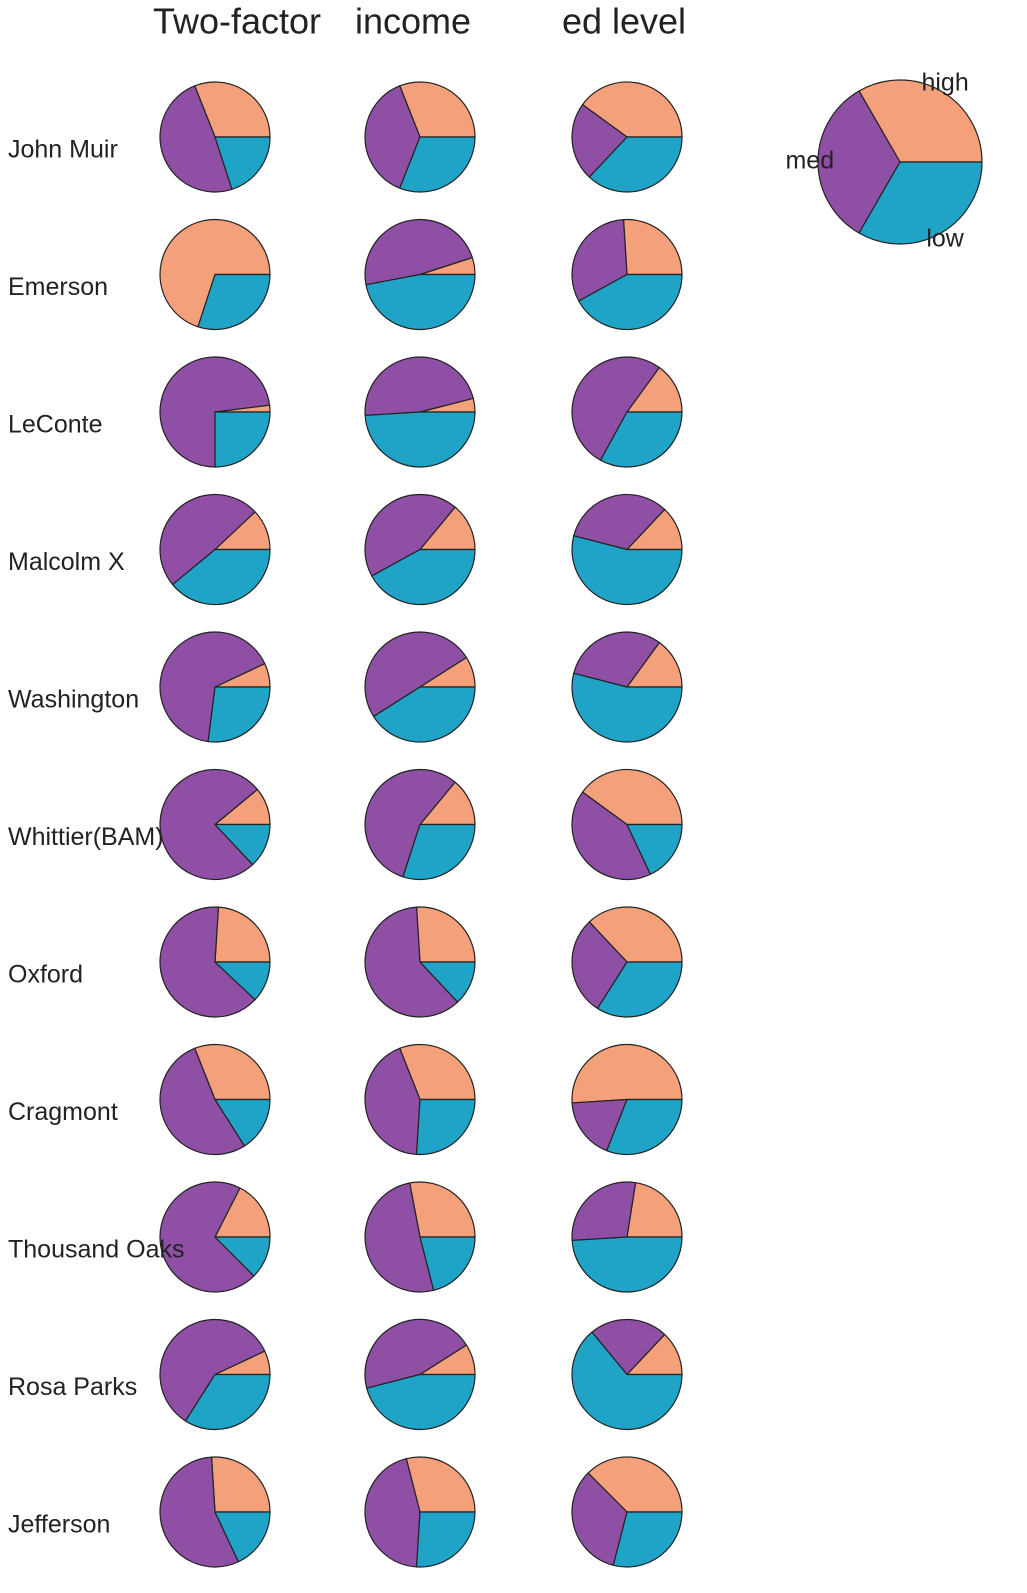 The height and width of the screenshot is (1593, 1027). Describe the element at coordinates (809, 161) in the screenshot. I see `legend-label: med` at that location.